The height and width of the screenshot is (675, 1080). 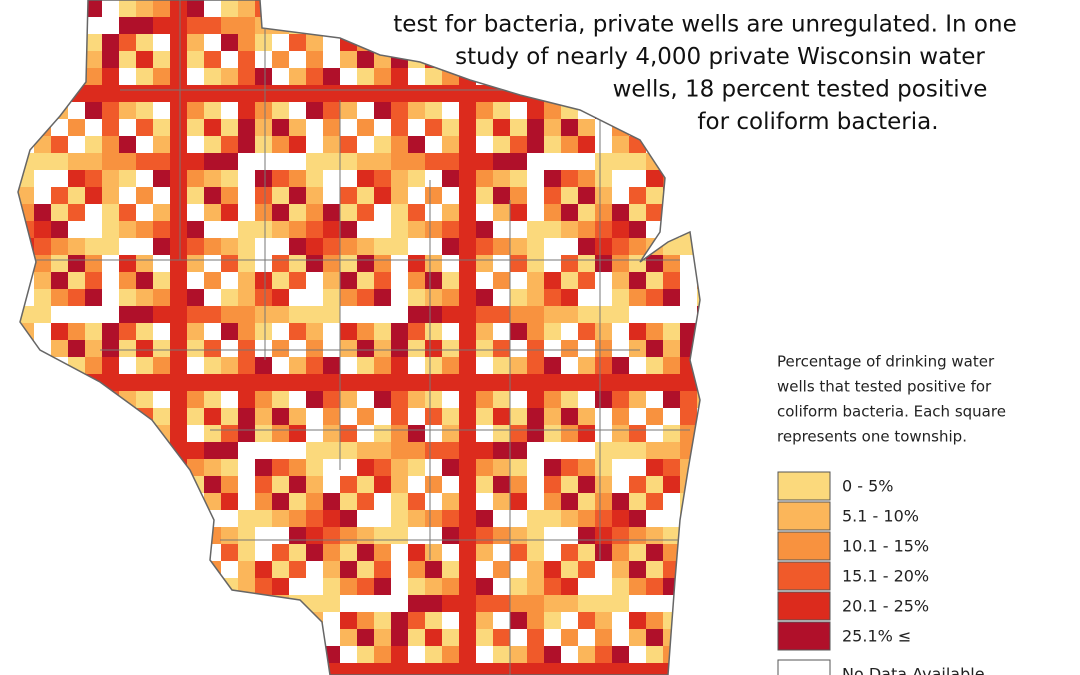 What do you see at coordinates (876, 636) in the screenshot?
I see `legend-label: 25.1% ≤` at bounding box center [876, 636].